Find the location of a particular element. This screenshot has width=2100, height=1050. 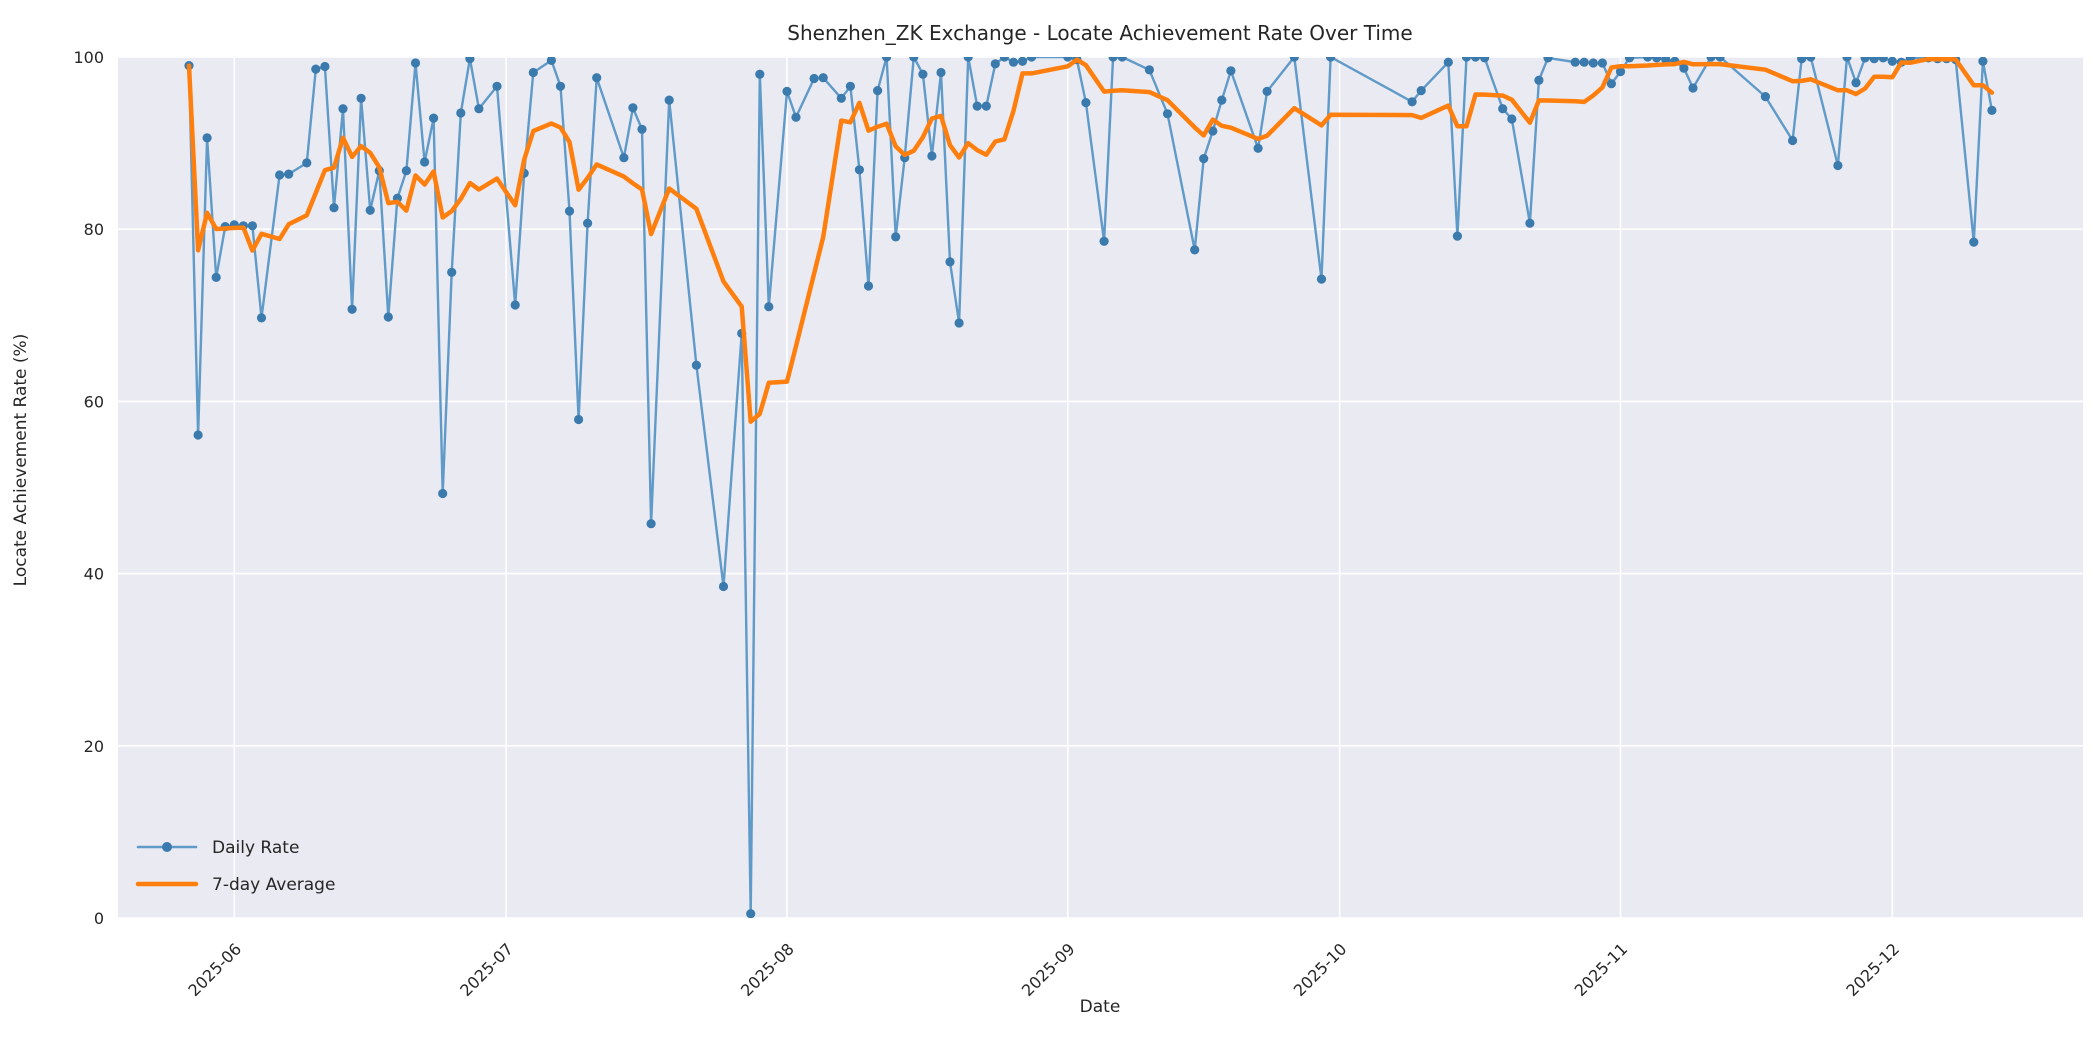

y-tick-label: 100 is located at coordinates (88, 57).